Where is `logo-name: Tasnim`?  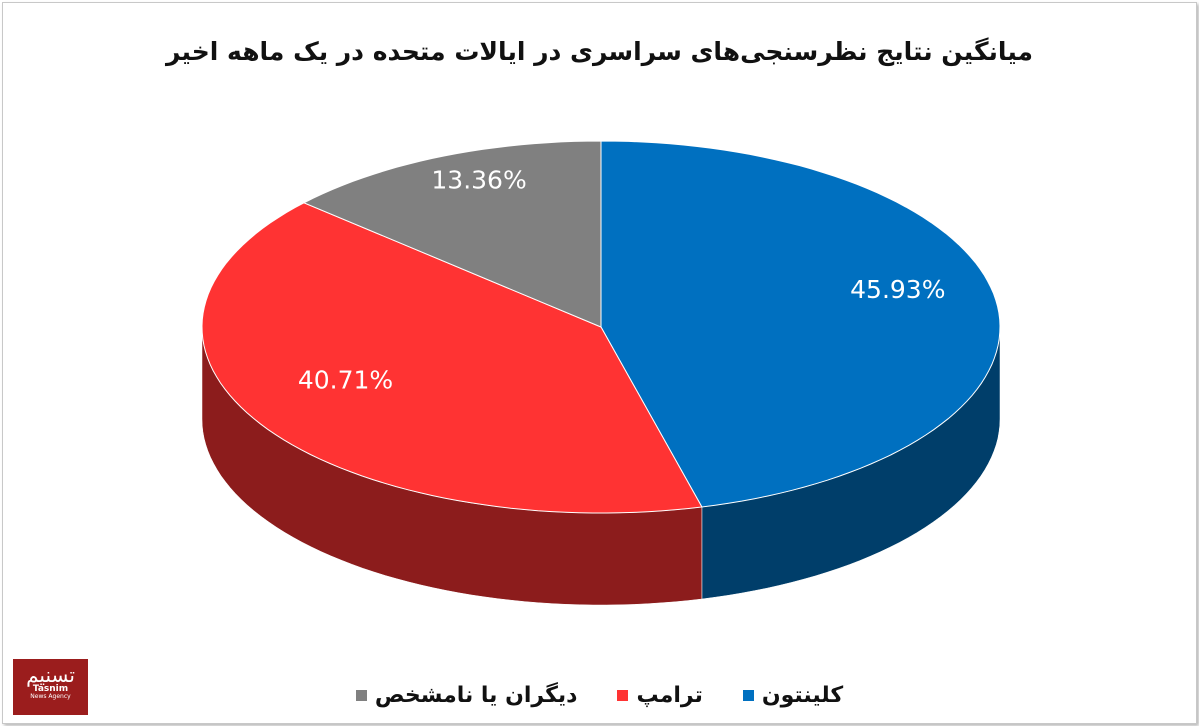
logo-name: Tasnim is located at coordinates (50, 689).